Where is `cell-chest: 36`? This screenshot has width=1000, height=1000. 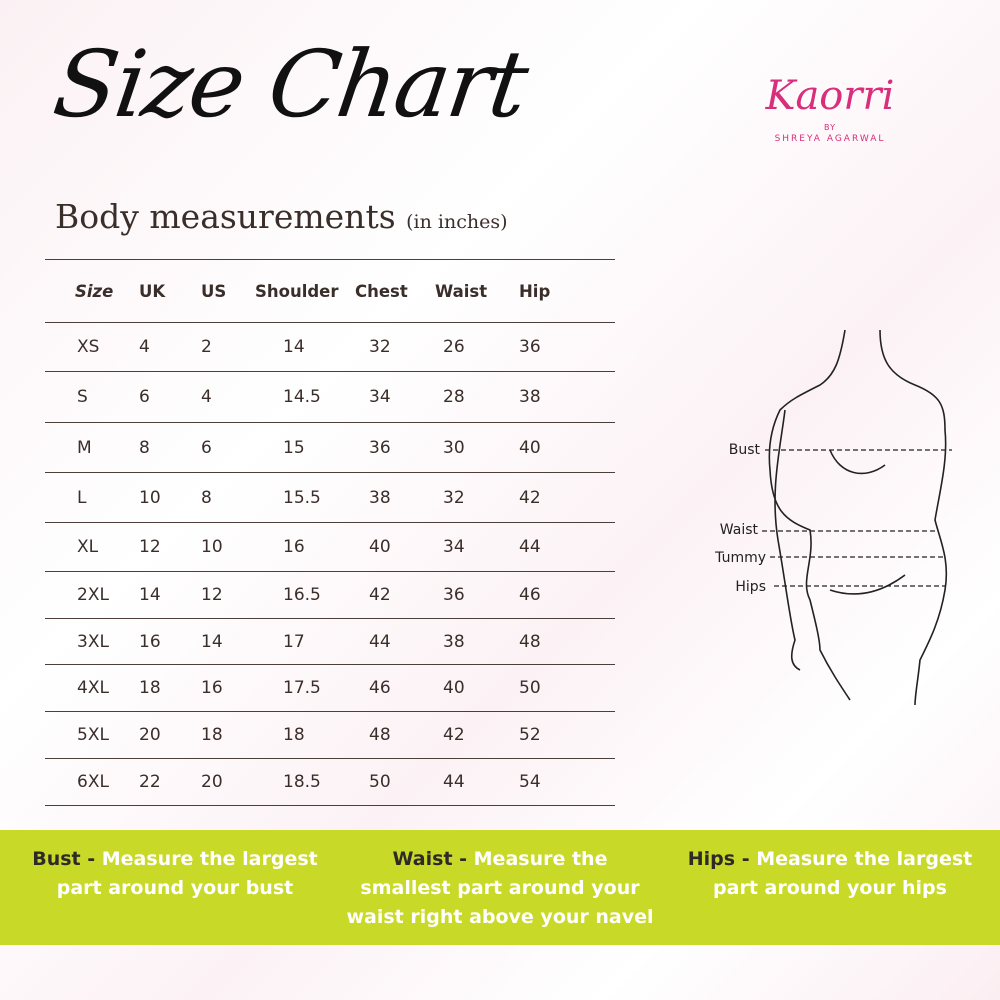 cell-chest: 36 is located at coordinates (395, 447).